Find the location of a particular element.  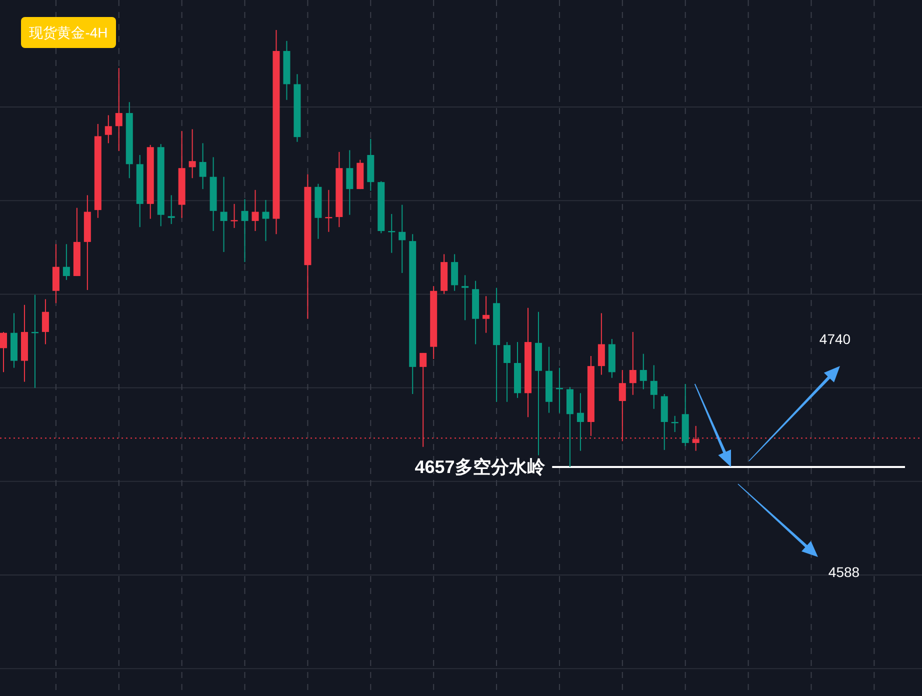

chart-title: 现货黄金-4H is located at coordinates (68, 32).